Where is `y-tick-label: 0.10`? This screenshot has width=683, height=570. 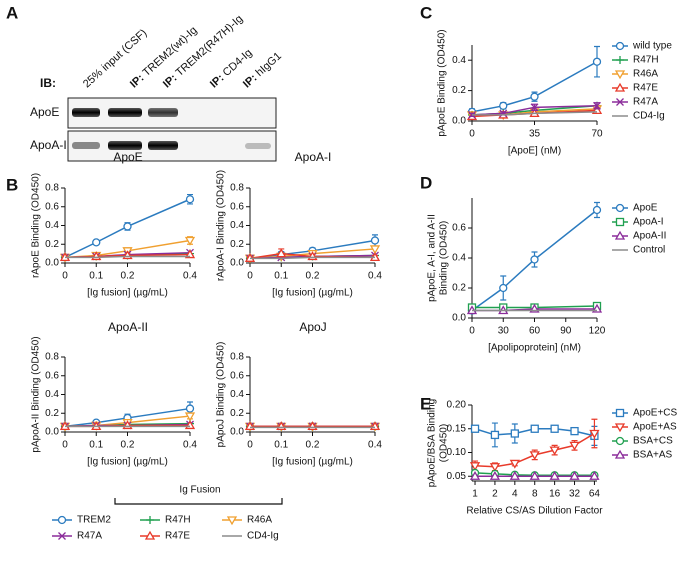
y-tick-label: 0.10 is located at coordinates (457, 452).